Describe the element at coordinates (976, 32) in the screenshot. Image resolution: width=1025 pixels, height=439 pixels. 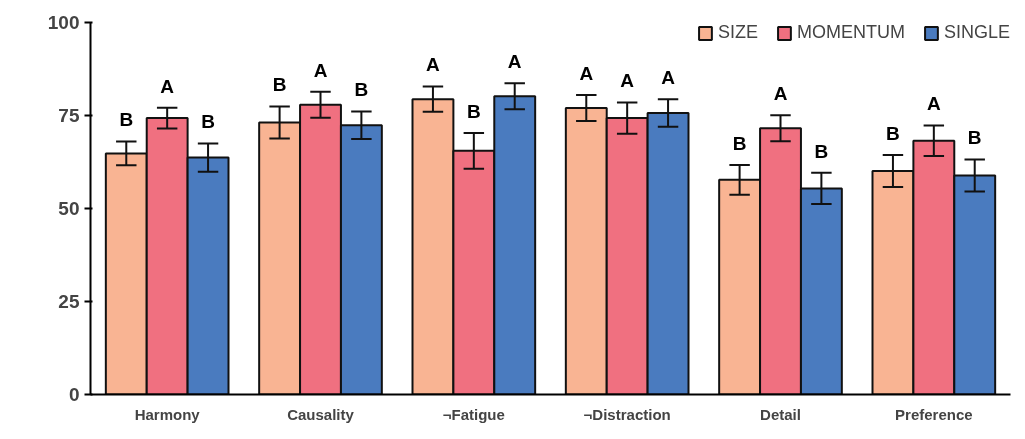
I see `legend-label: SINGLE` at that location.